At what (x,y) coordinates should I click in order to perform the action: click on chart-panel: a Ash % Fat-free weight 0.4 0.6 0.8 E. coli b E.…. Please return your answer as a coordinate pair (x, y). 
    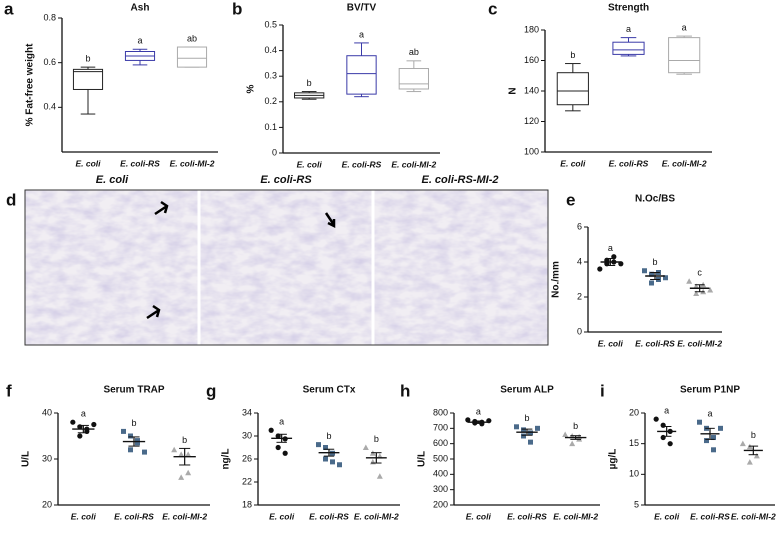
    Looking at the image, I should click on (111, 84).